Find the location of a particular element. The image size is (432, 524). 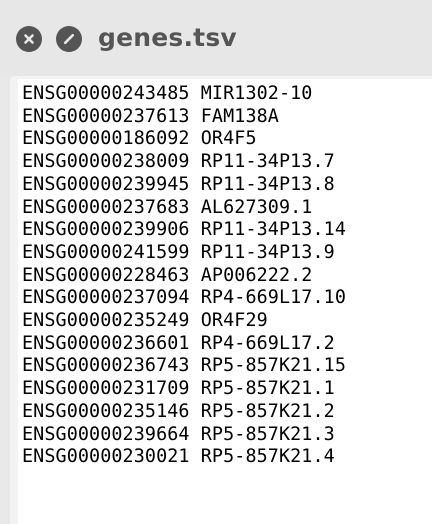

text-line: ENSG00000237683 AL627309.1 is located at coordinates (167, 207).